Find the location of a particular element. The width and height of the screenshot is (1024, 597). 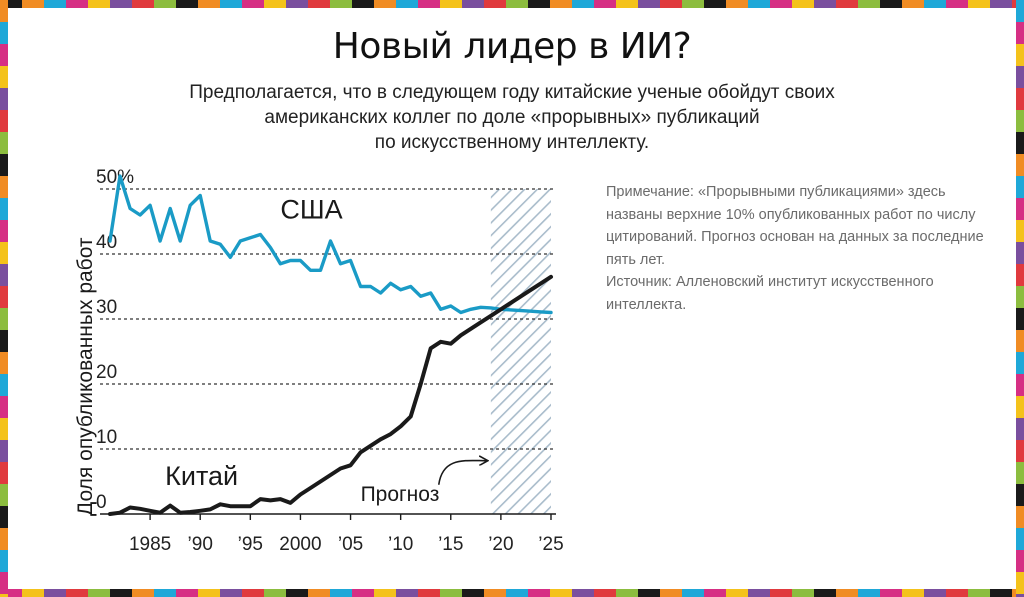

border-bottom-strip is located at coordinates (512, 593).